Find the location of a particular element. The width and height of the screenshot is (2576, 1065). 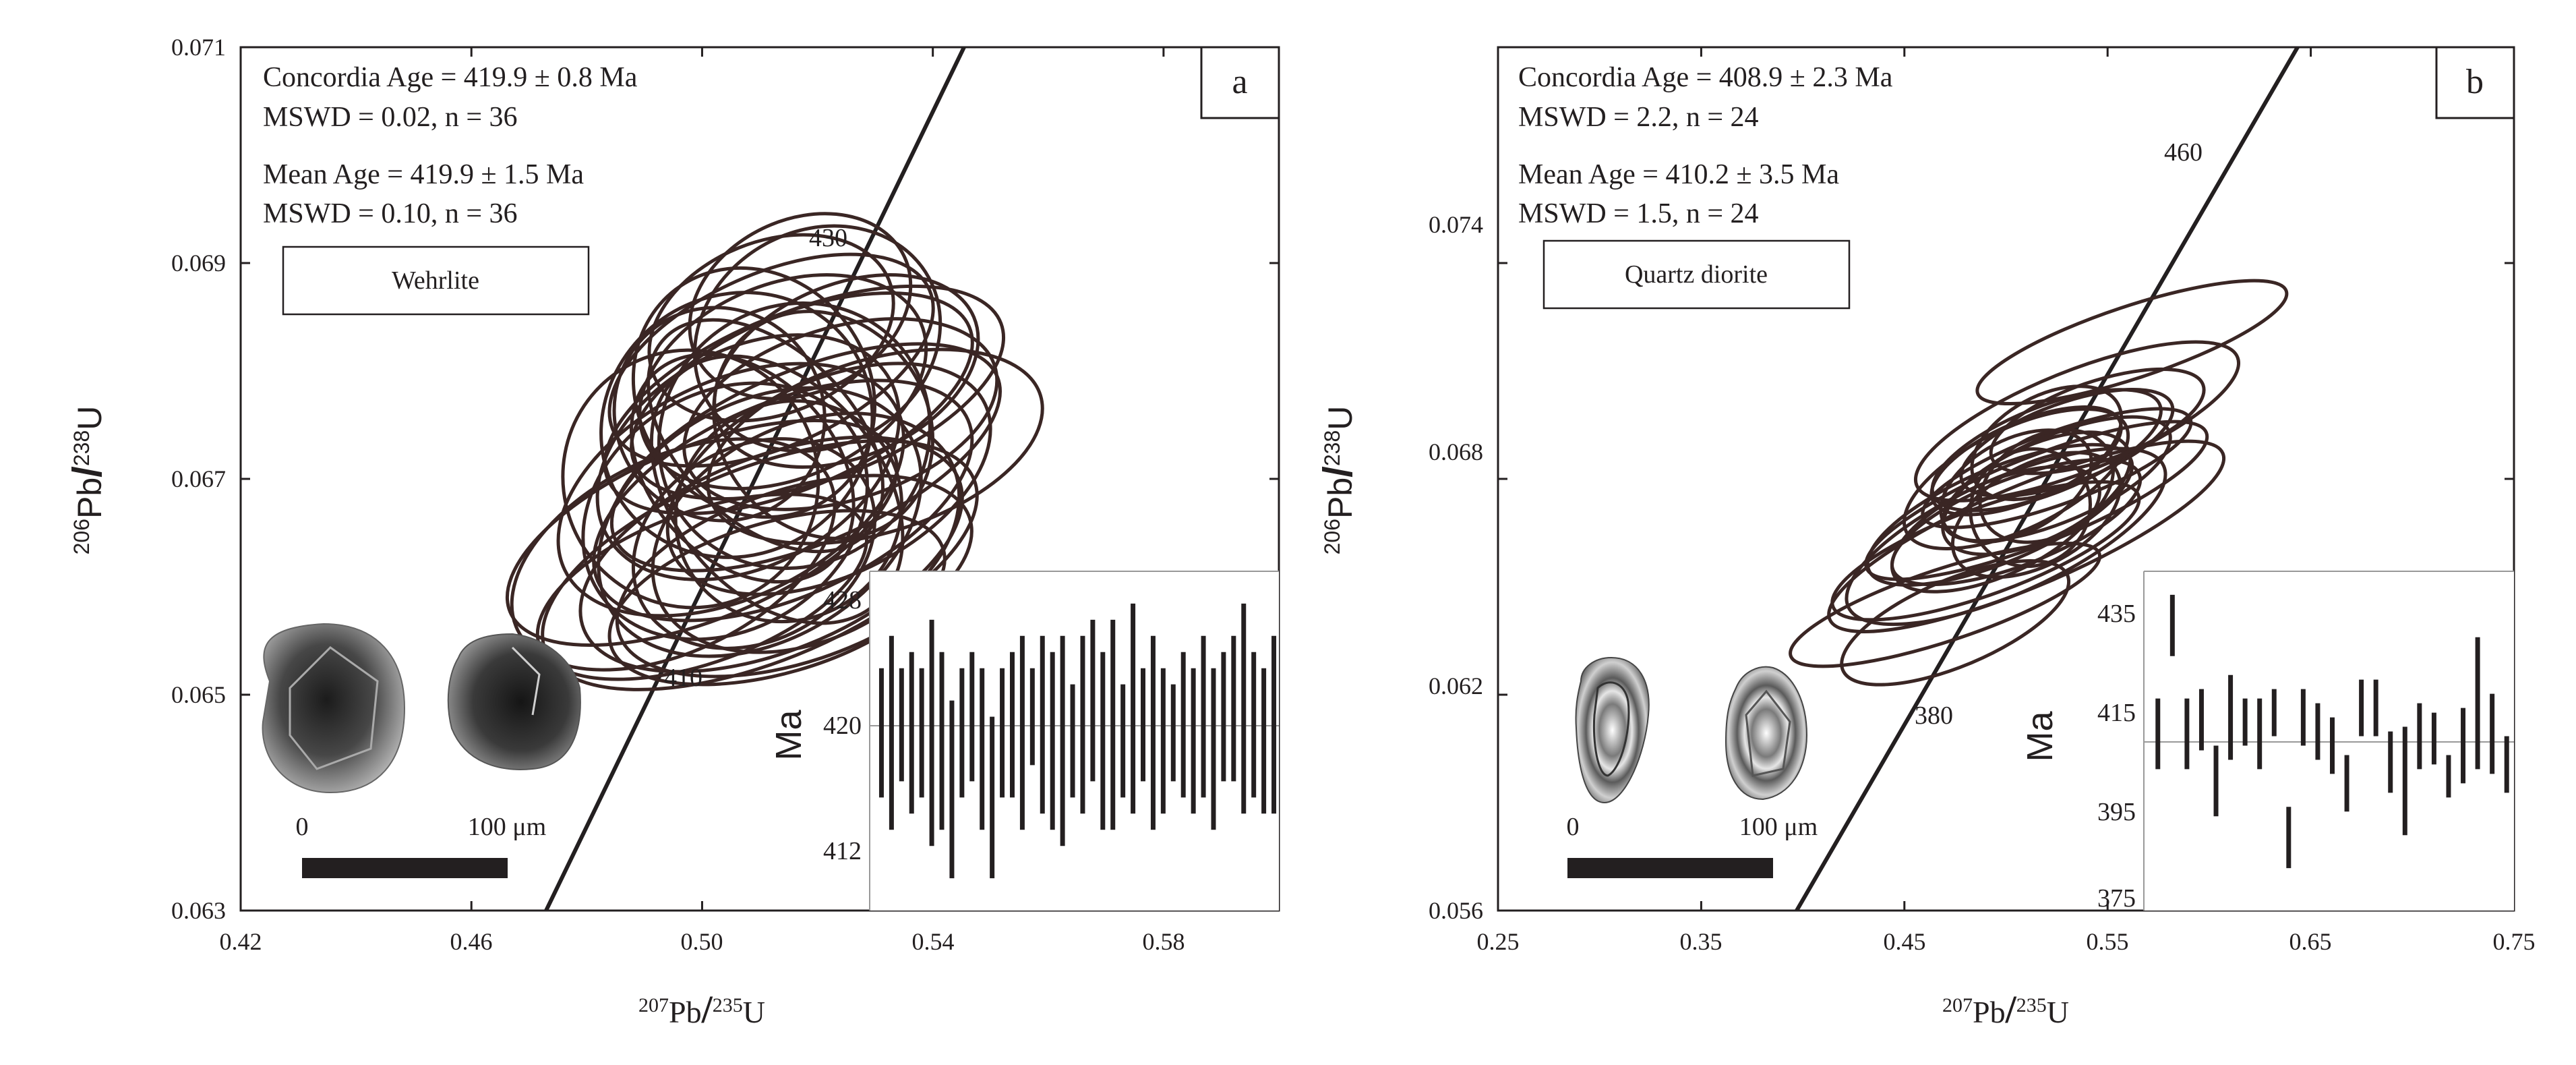

panel-label-box-b is located at coordinates (2475, 82).